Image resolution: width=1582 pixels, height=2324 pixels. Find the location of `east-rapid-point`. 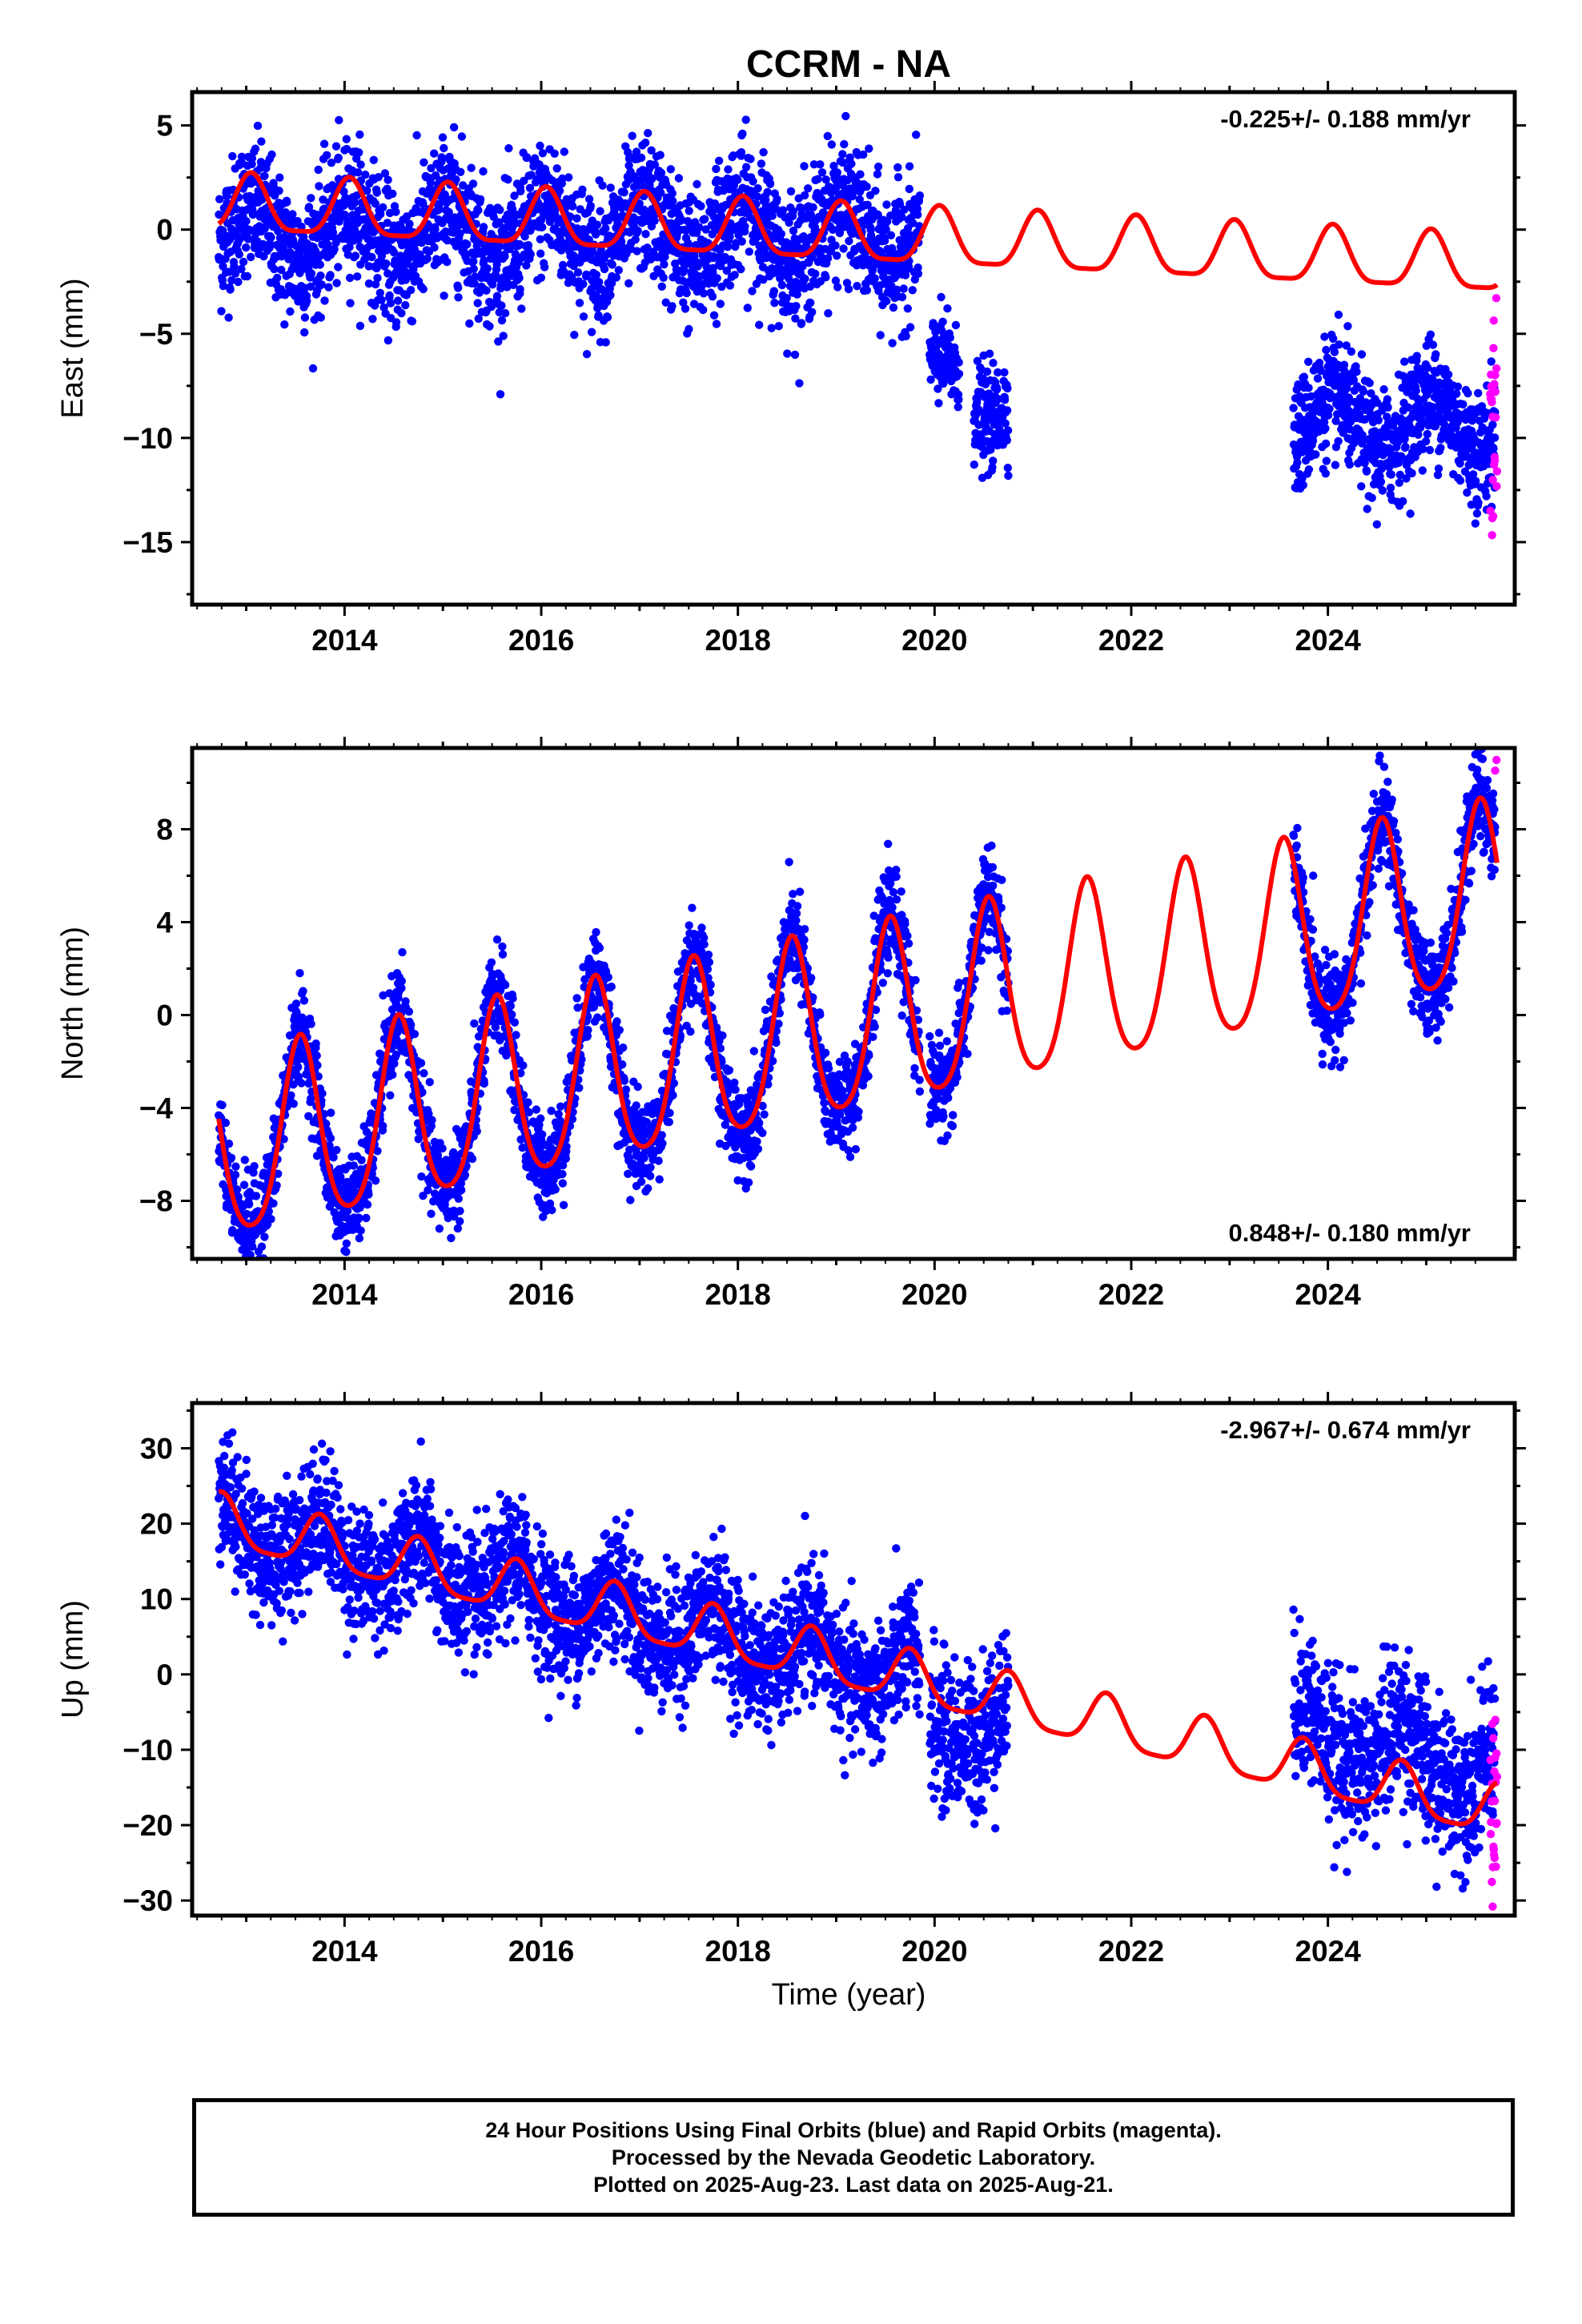

east-rapid-point is located at coordinates (1494, 320).